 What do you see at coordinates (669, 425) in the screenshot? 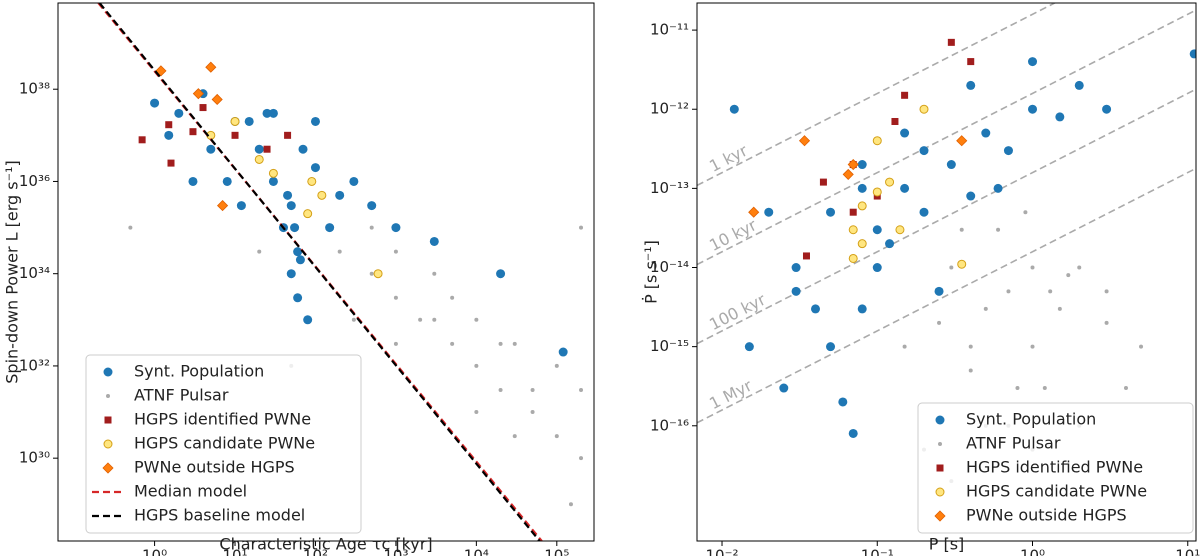
I see `y-tick-label: 10⁻¹⁶` at bounding box center [669, 425].